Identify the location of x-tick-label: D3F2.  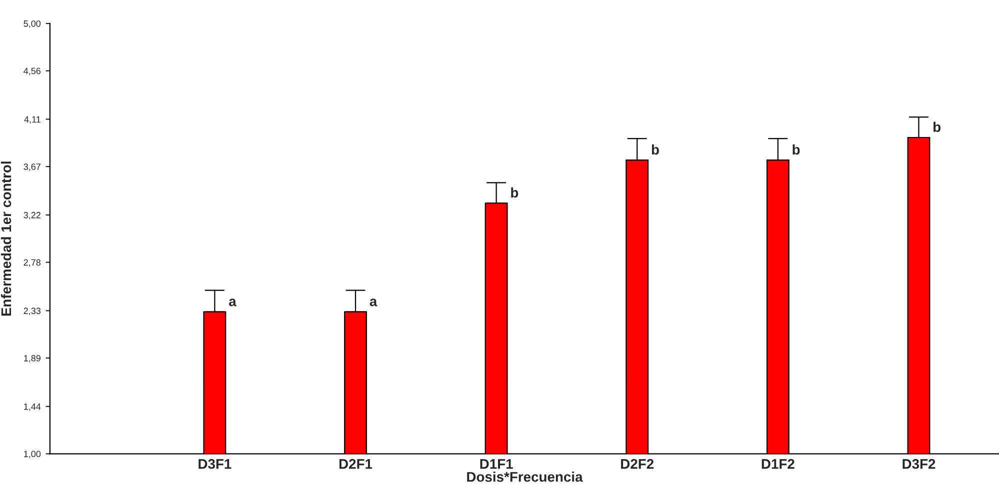
(919, 464).